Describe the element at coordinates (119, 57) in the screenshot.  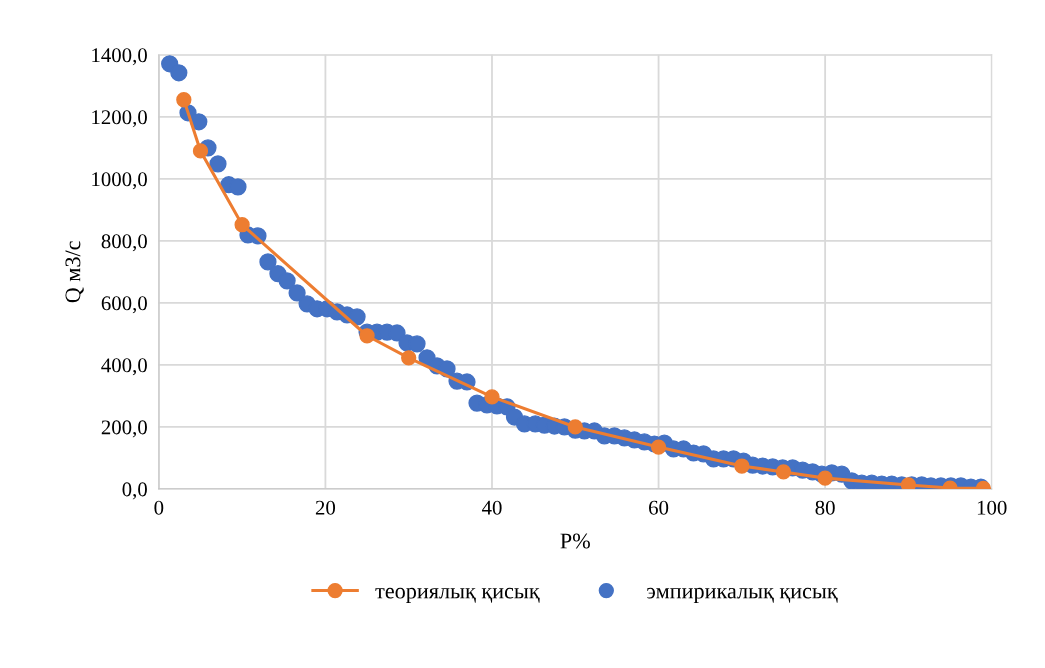
I see `y-tick-label: 1400,0` at that location.